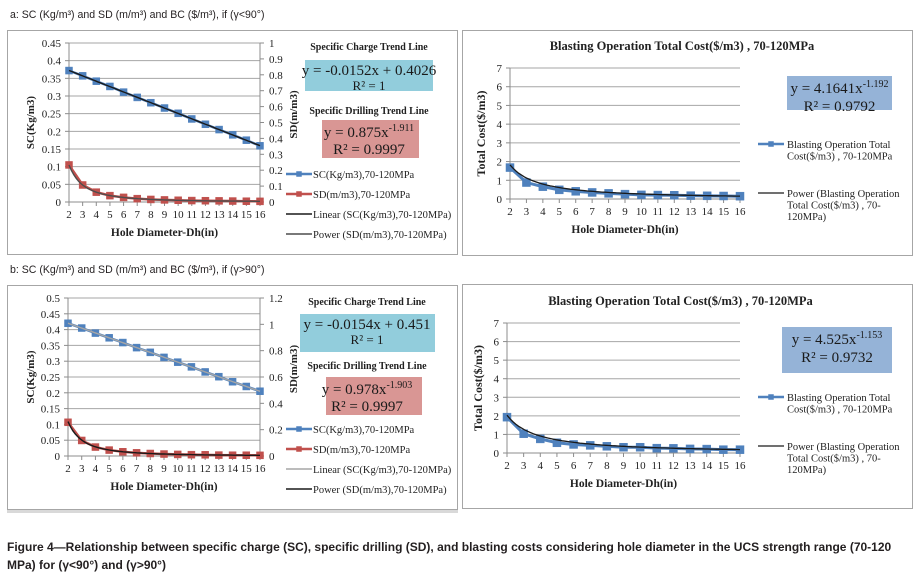 The width and height of the screenshot is (920, 580). Describe the element at coordinates (54, 97) in the screenshot. I see `y-tick-label: 0.3` at that location.